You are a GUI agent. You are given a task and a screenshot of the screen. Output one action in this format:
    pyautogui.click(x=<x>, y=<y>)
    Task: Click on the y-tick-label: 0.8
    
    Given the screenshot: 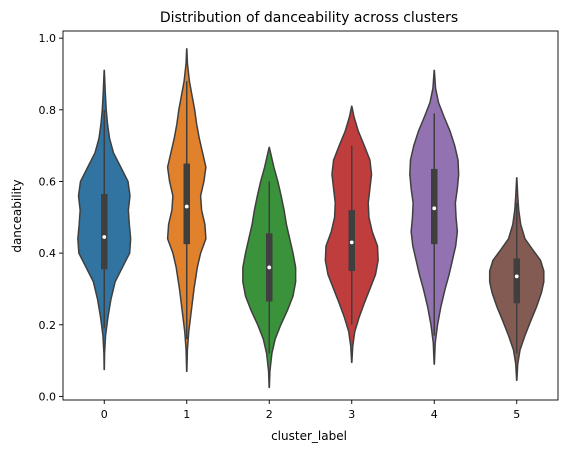 What is the action you would take?
    pyautogui.click(x=48, y=110)
    